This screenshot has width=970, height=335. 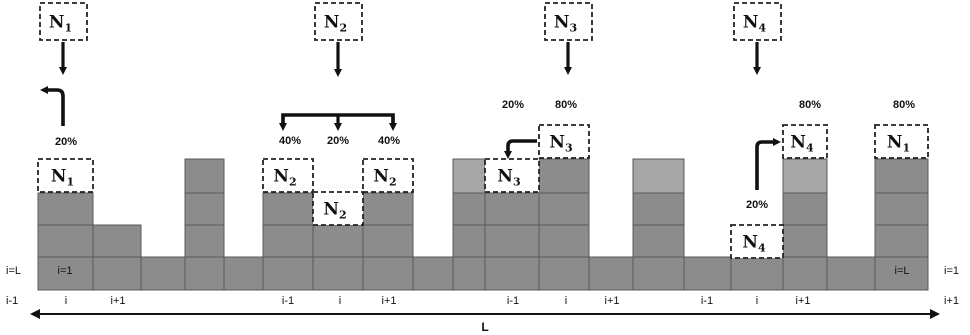 I want to click on hop-arrow-n4-up, so click(x=768, y=164).